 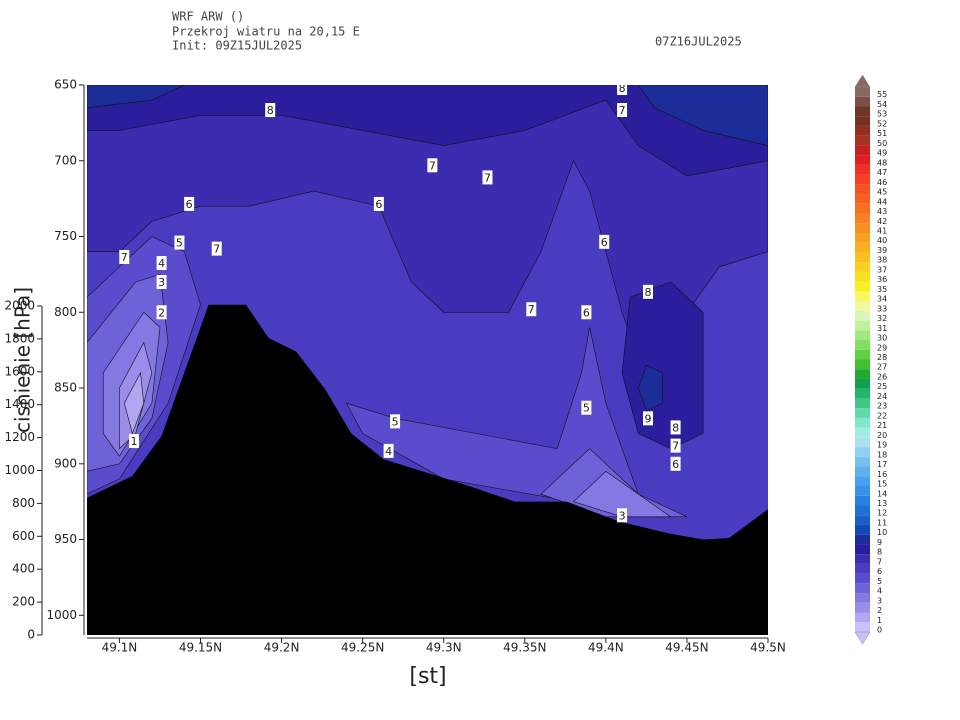 I want to click on x-tick-label: 49.1N, so click(x=120, y=648).